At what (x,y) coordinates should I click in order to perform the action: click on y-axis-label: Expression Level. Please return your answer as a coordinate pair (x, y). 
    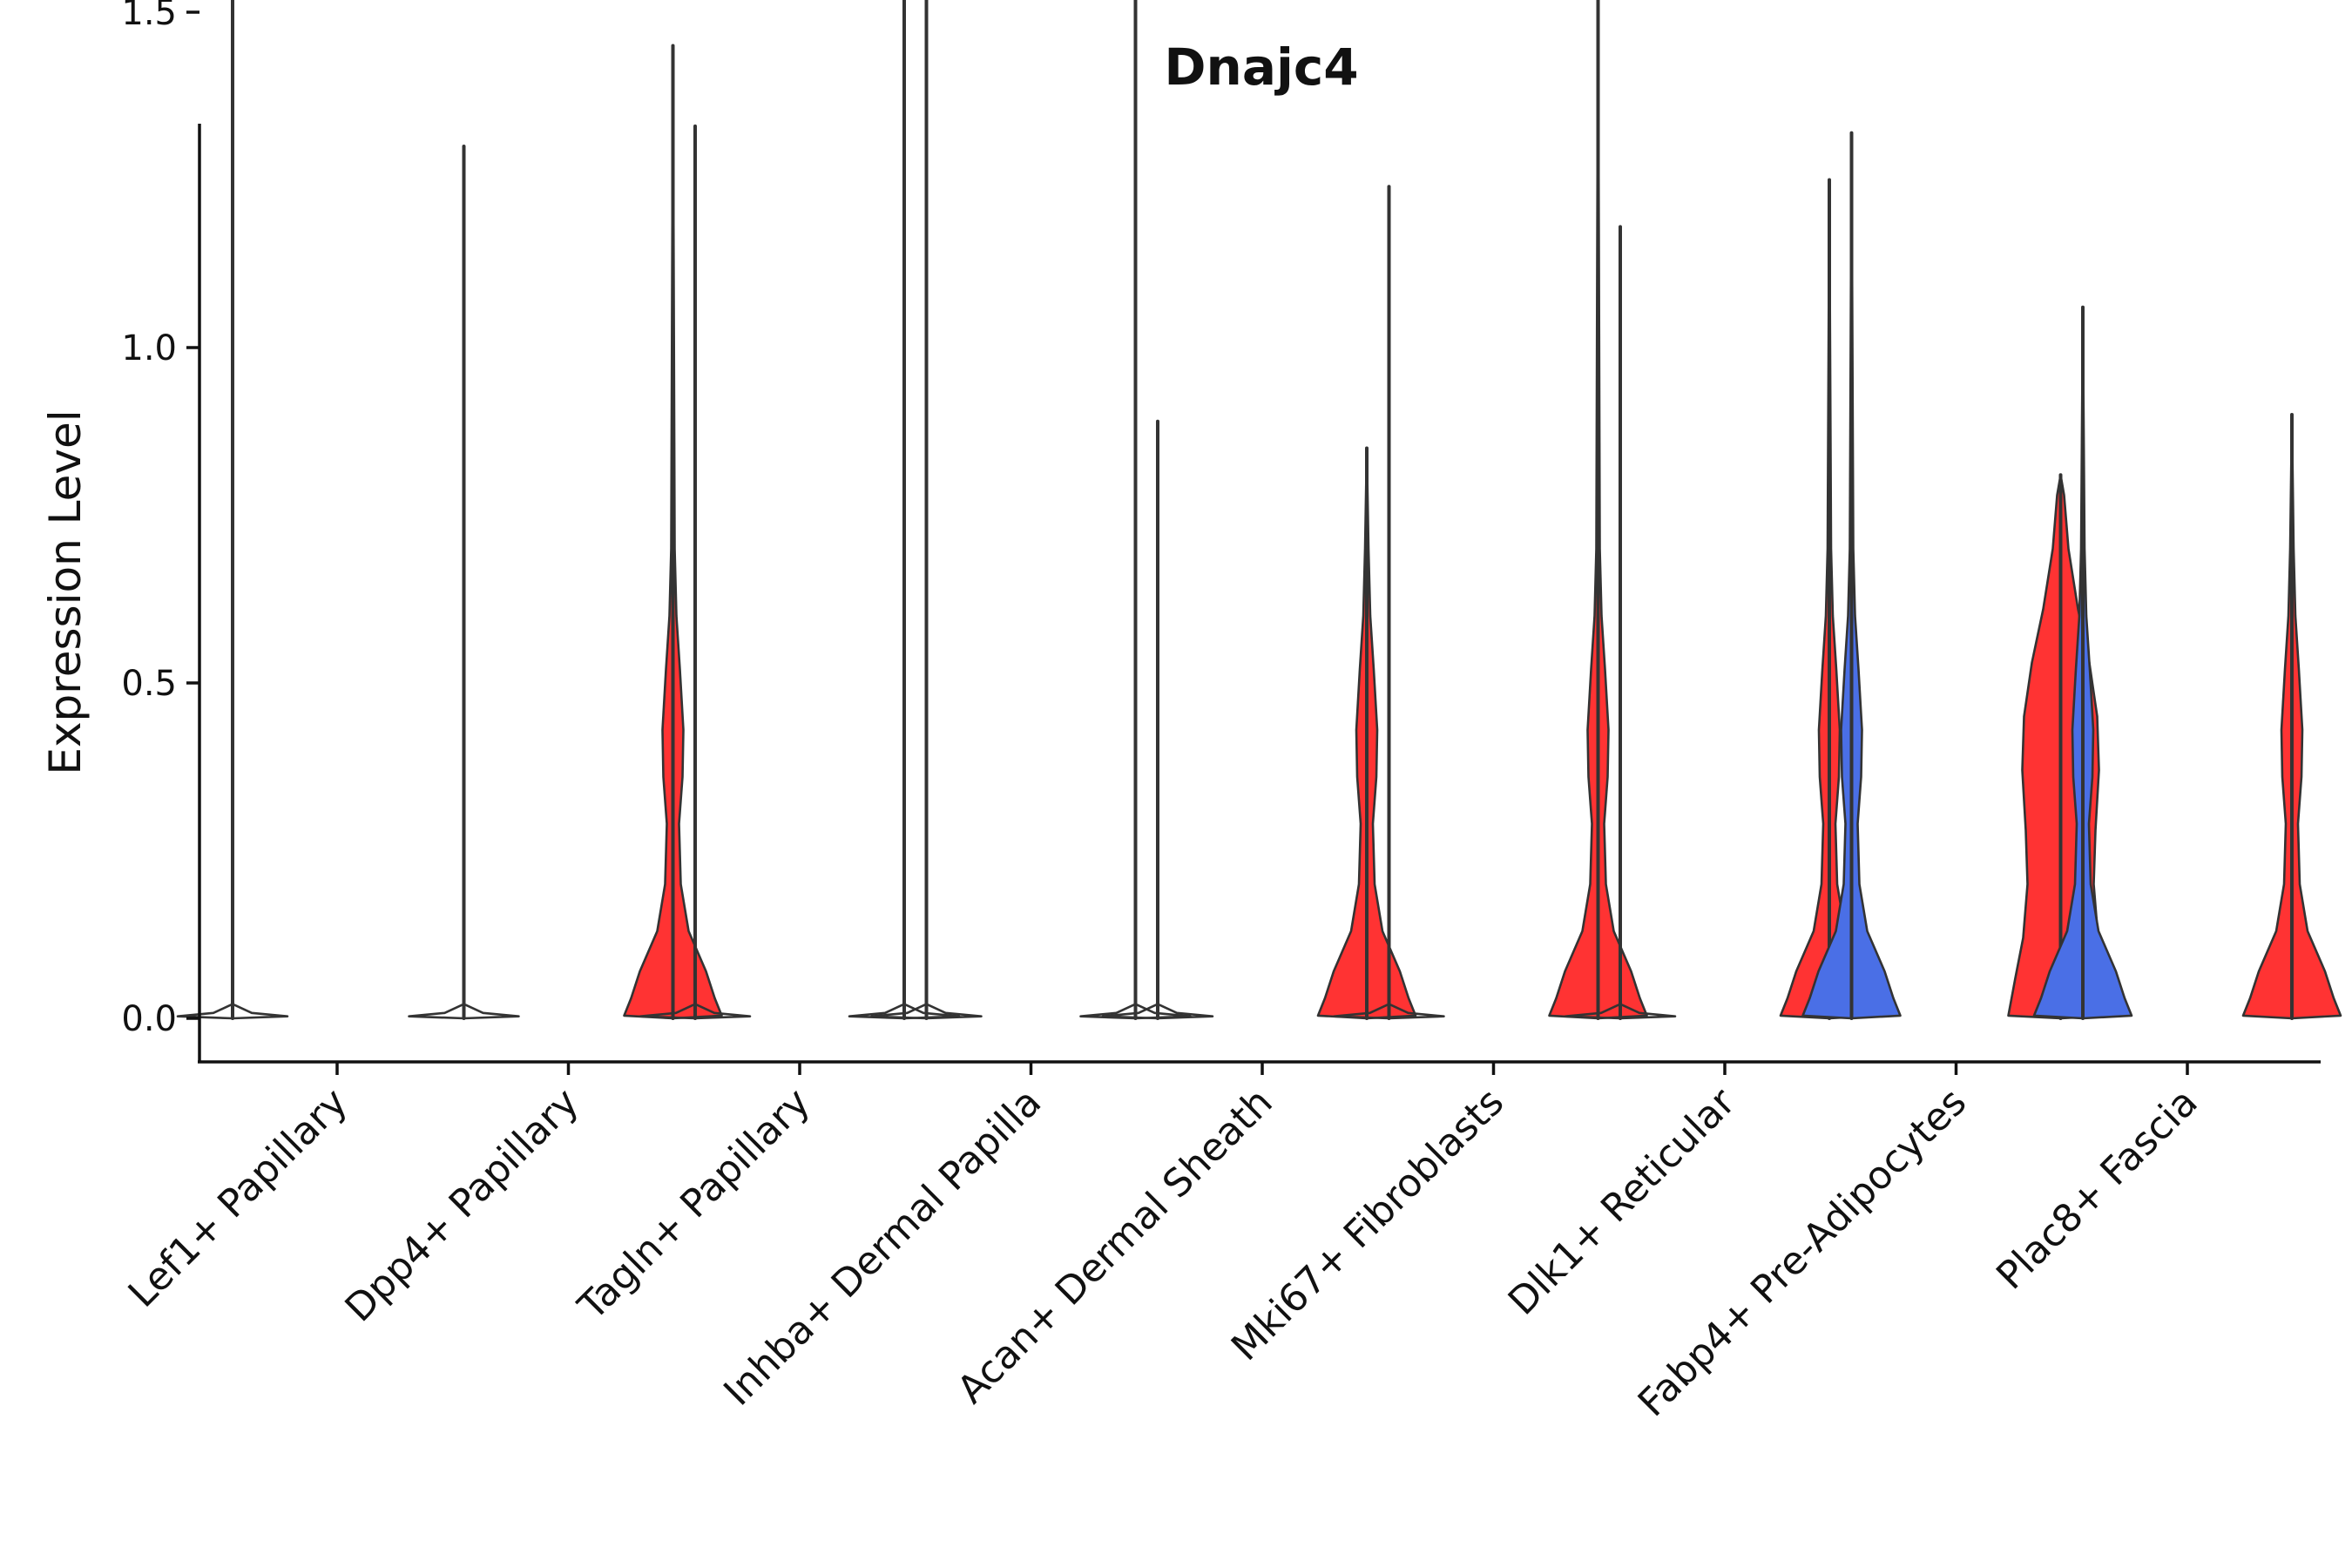
    Looking at the image, I should click on (66, 591).